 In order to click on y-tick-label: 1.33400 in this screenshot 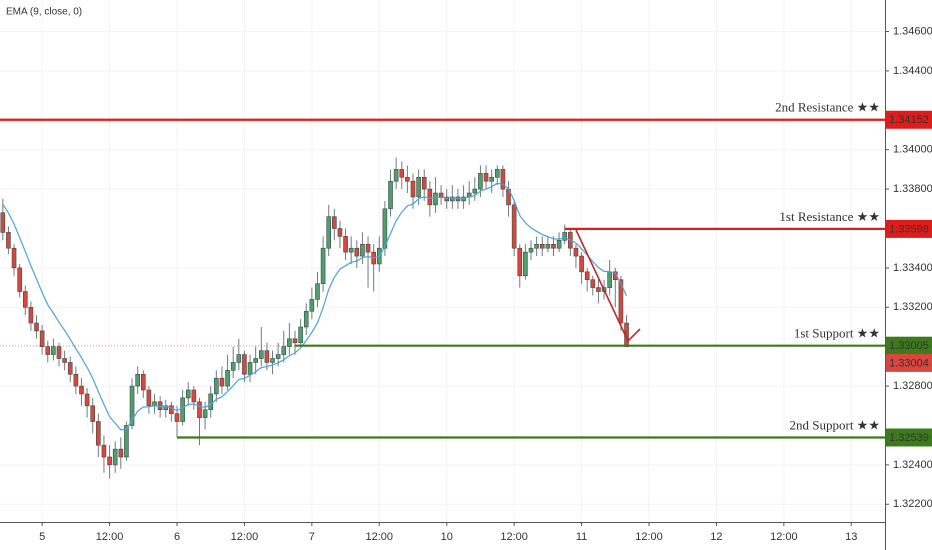, I will do `click(912, 268)`.